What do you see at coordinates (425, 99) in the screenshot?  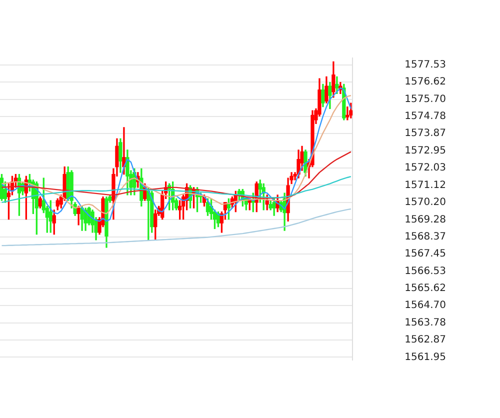 I see `y-tick-label: 1575.70` at bounding box center [425, 99].